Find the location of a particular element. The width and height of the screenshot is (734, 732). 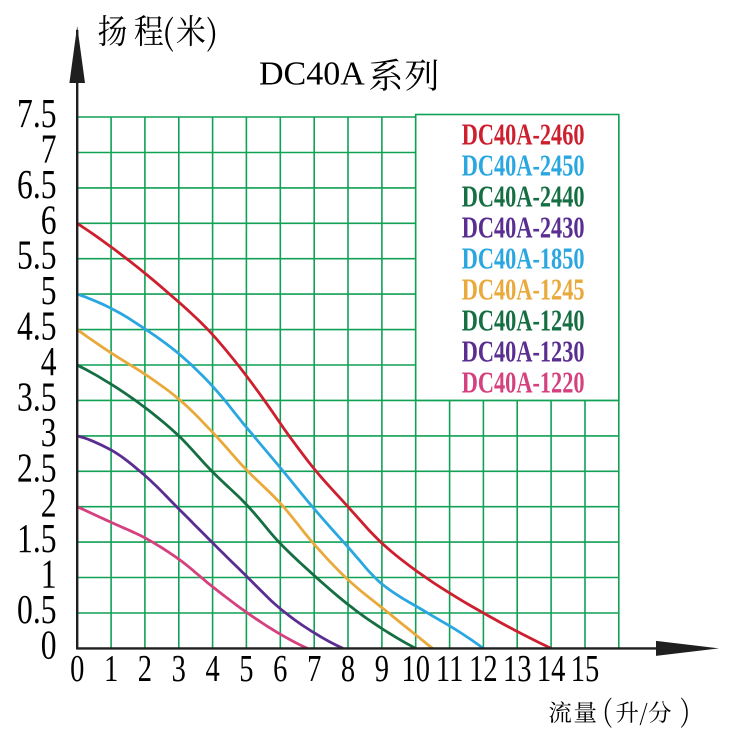

svg-text: 13 is located at coordinates (517, 669).